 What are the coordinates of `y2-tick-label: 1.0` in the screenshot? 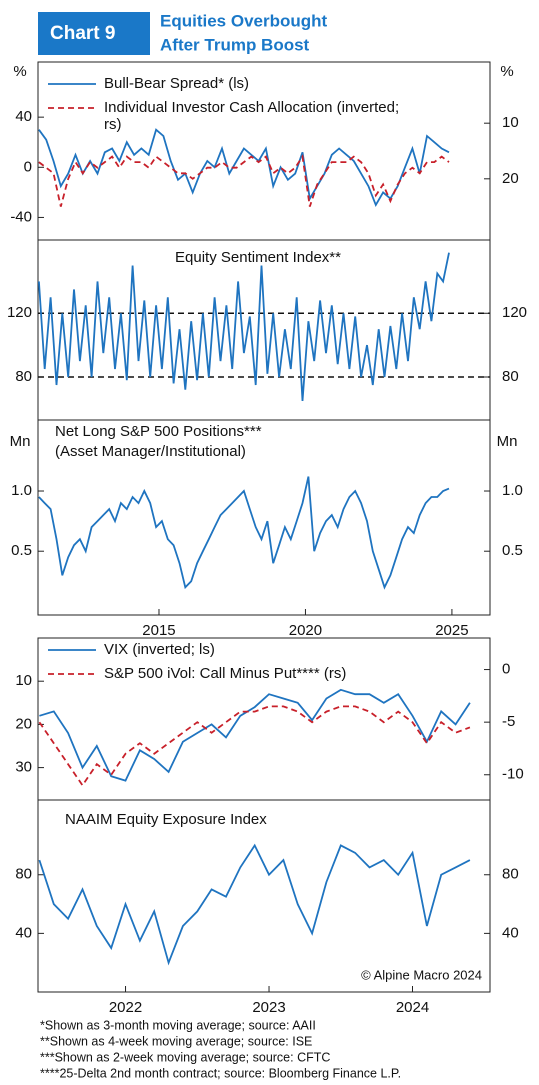 It's located at (512, 490).